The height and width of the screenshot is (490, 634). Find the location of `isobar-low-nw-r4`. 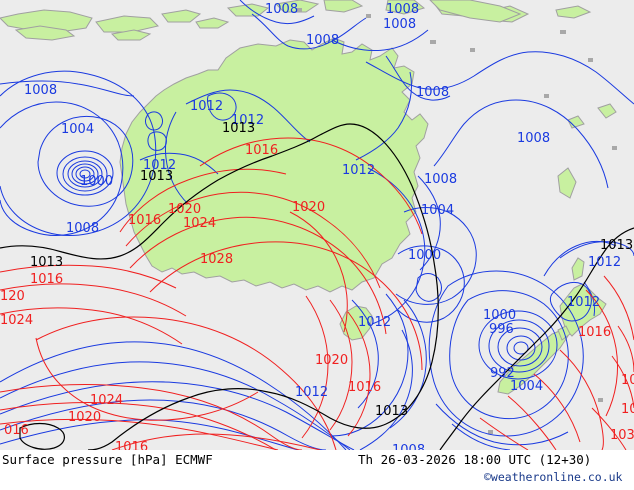

isobar-low-nw-r4 is located at coordinates (85, 174).